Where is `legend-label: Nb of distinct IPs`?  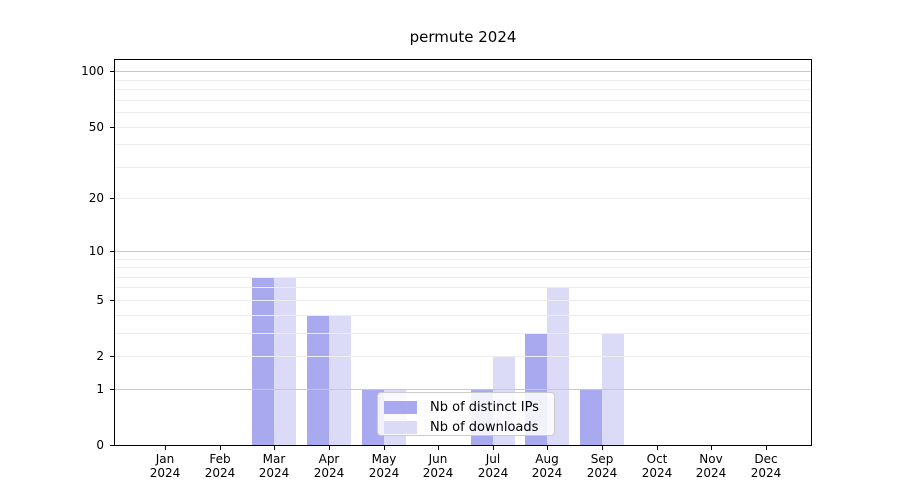 legend-label: Nb of distinct IPs is located at coordinates (484, 407).